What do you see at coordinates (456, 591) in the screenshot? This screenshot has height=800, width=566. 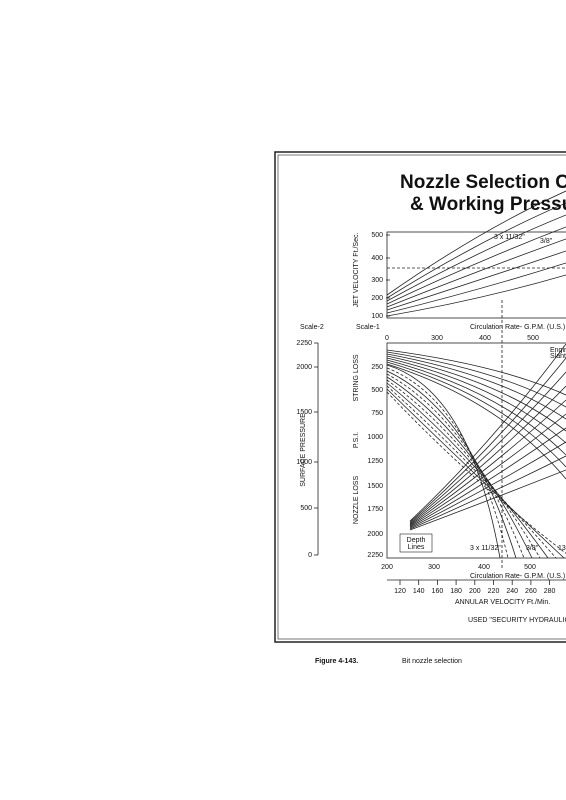 I see `tick-label: 180` at bounding box center [456, 591].